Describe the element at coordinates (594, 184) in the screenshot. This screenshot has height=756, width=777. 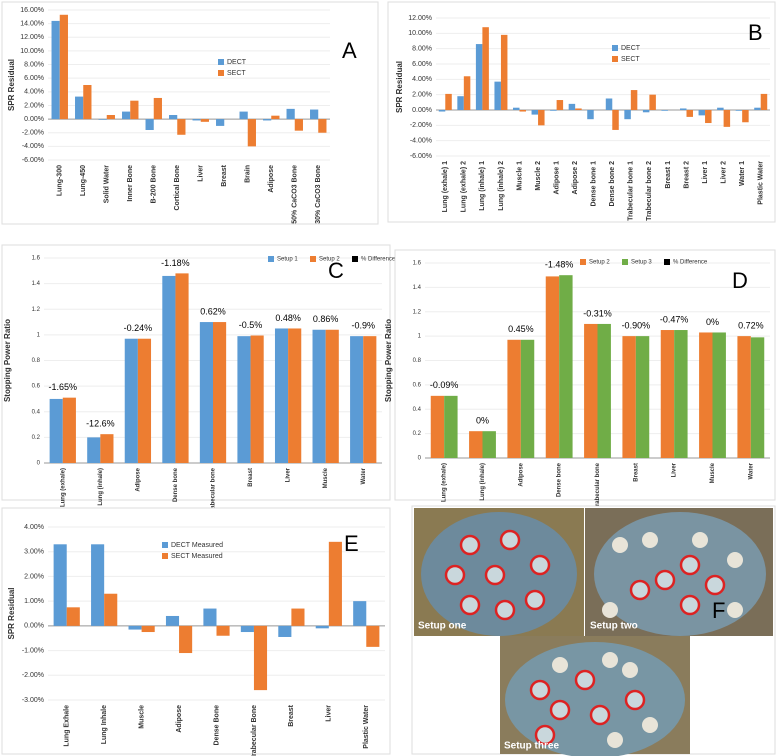
I see `x-tick-label: Dense bone 1` at that location.